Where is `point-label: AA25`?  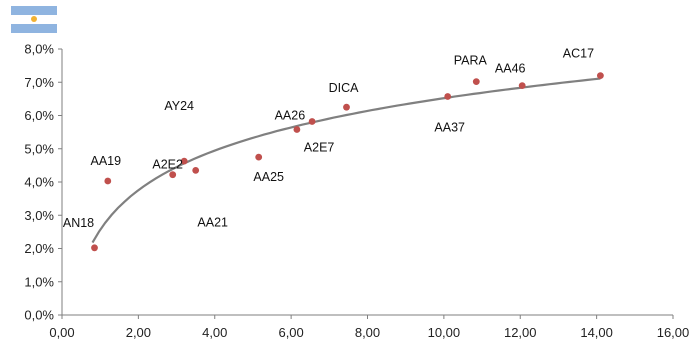
point-label: AA25 is located at coordinates (268, 177).